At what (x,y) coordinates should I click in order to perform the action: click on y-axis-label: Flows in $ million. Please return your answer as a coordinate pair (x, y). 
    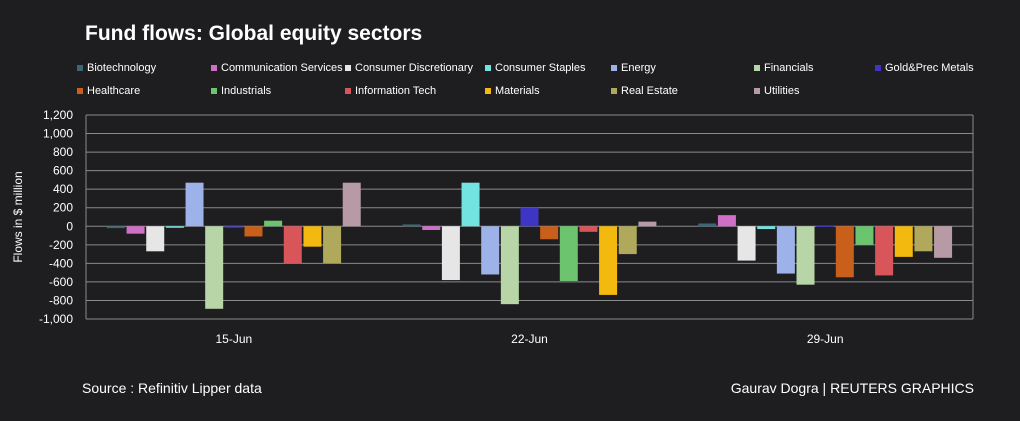
    Looking at the image, I should click on (18, 216).